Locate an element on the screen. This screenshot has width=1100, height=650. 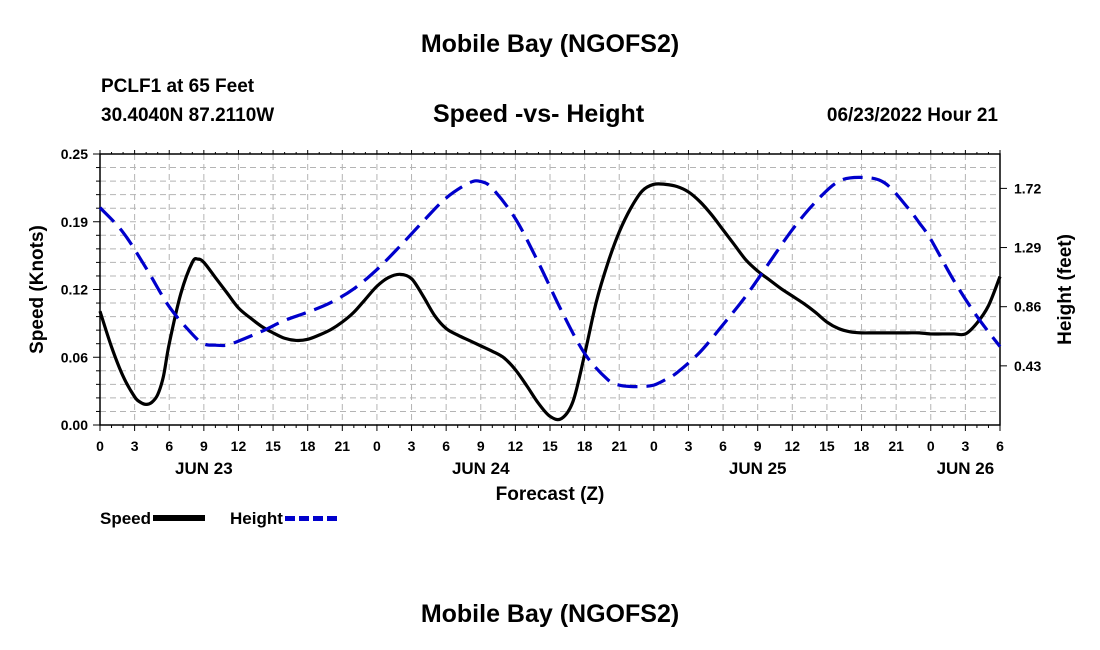
legend-speed-label: Speed is located at coordinates (126, 518).